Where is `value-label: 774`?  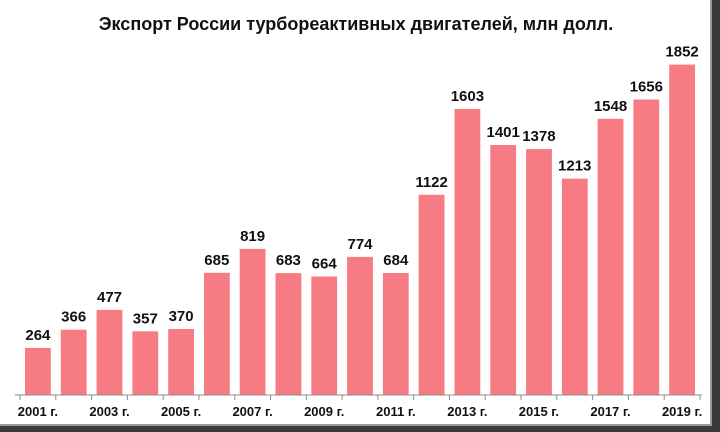
value-label: 774 is located at coordinates (360, 244).